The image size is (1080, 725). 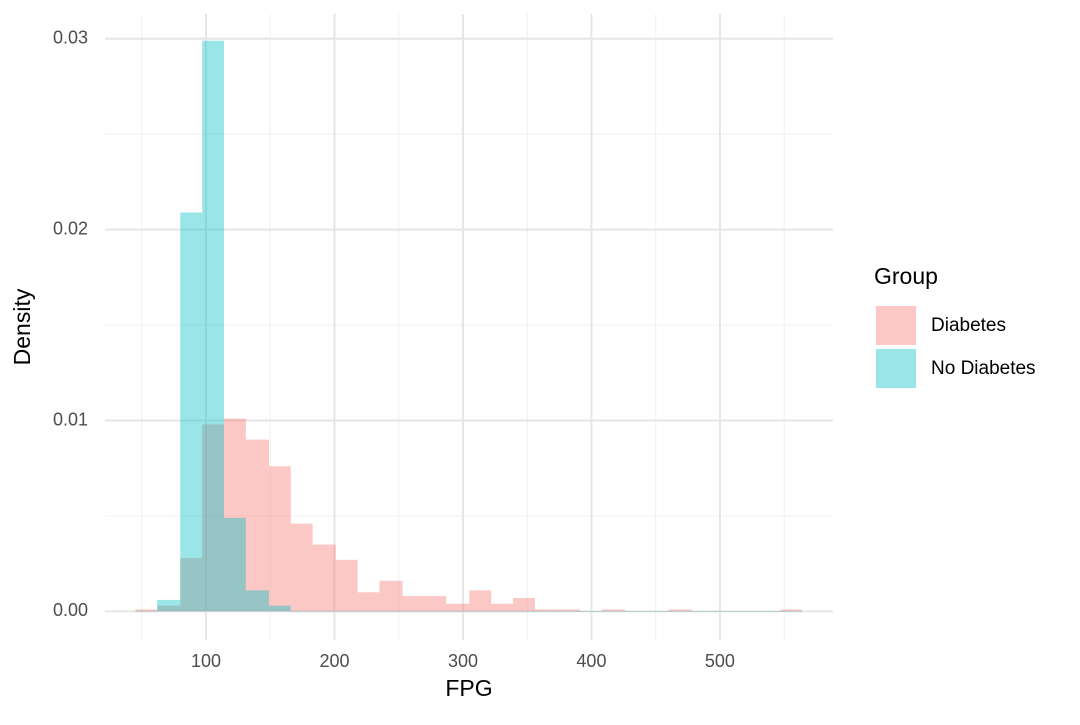 I want to click on y-axis-label: Density, so click(x=22, y=326).